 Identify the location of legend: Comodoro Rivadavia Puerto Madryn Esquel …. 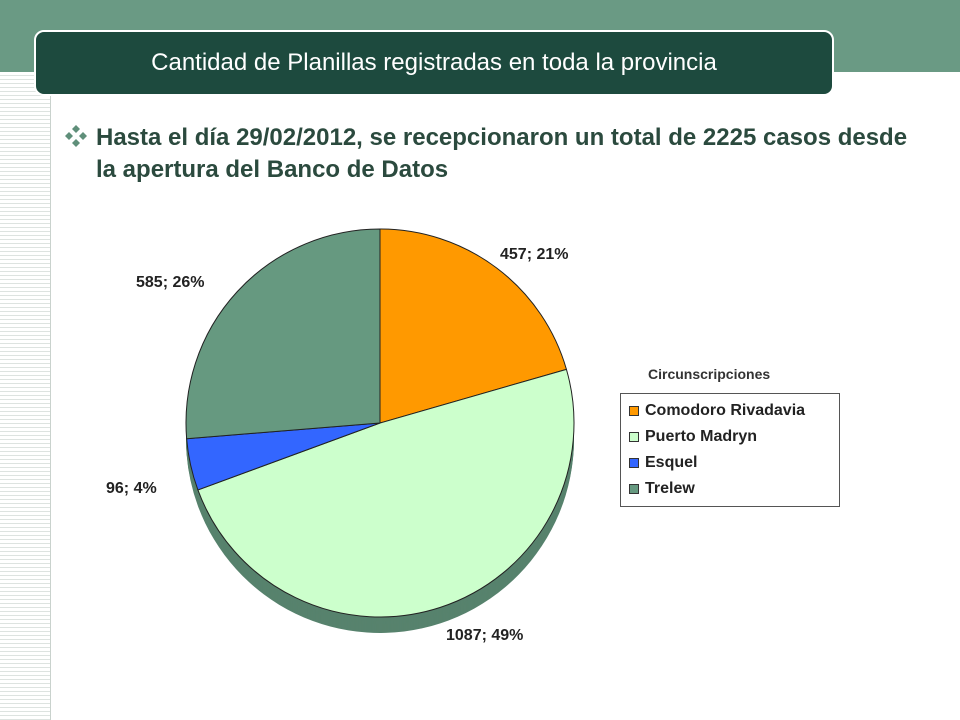
(730, 450).